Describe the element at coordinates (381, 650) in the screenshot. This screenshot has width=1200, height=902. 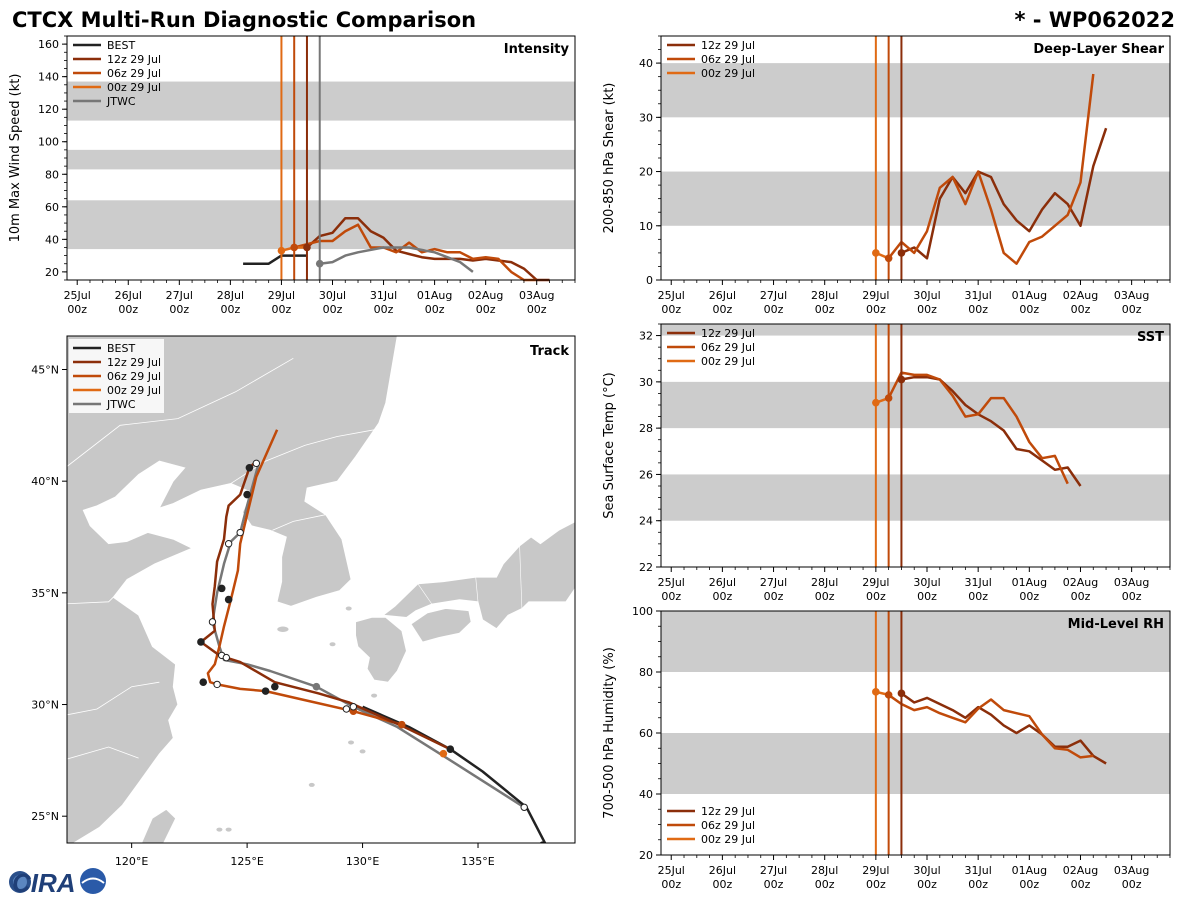
I see `kyushu-island` at that location.